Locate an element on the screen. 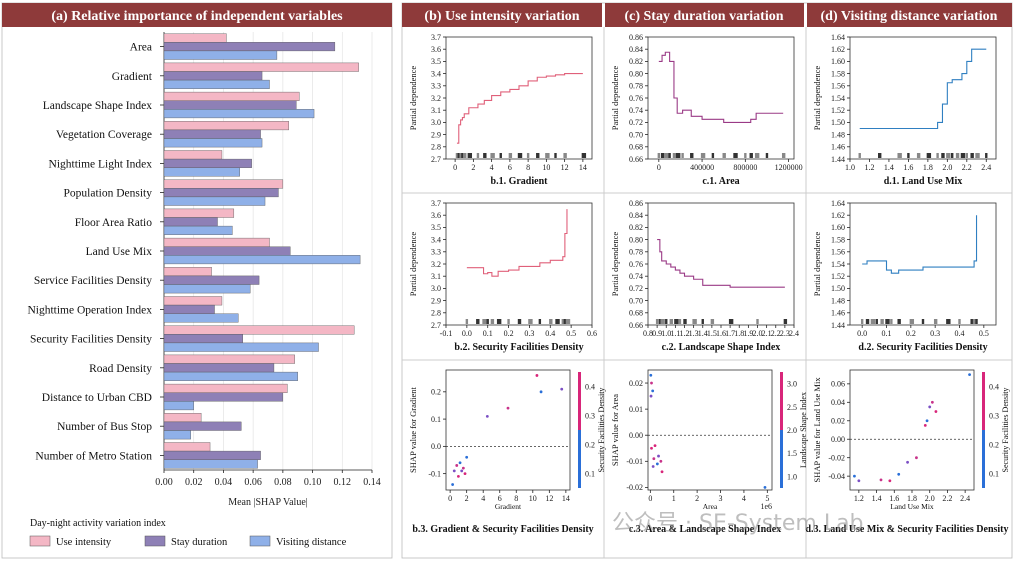  y-tick-label: -0.1 is located at coordinates (434, 473).